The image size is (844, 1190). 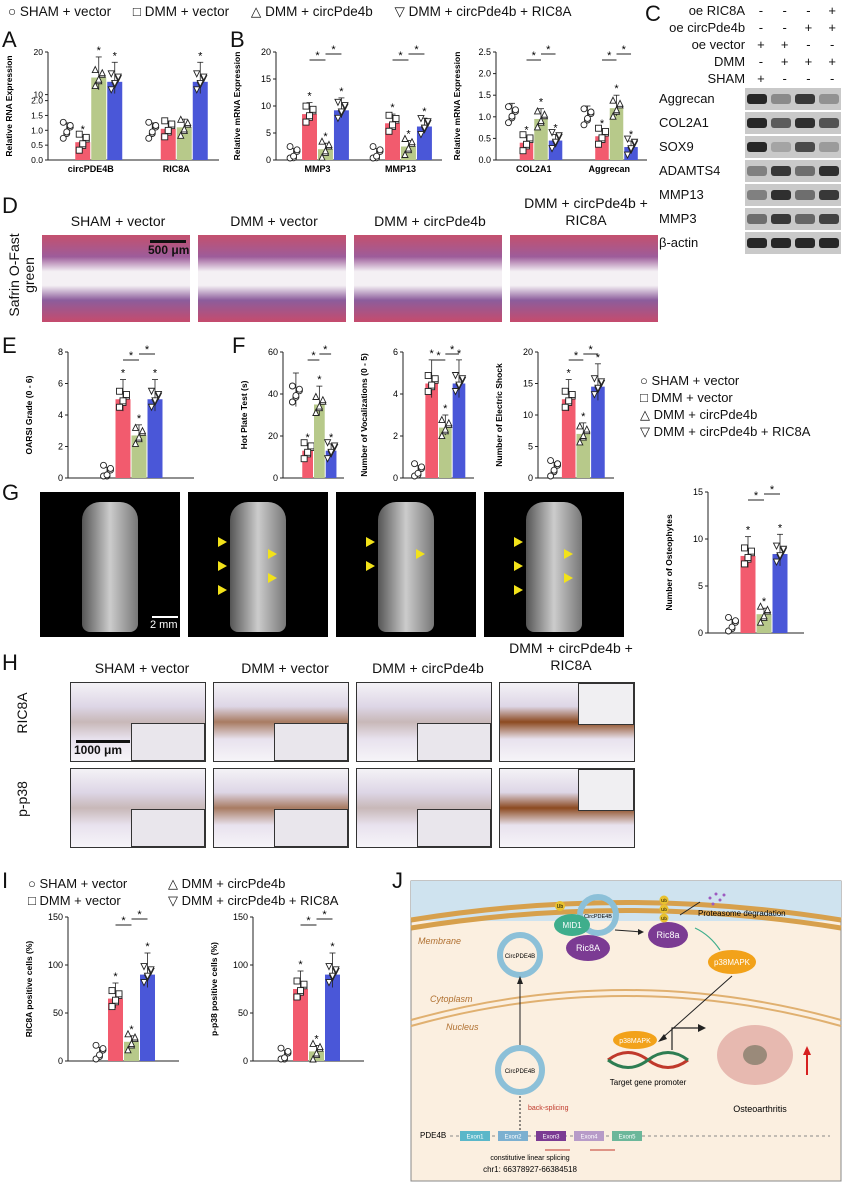 What do you see at coordinates (732, 431) in the screenshot?
I see `legend-f-ric8a: DMM + circPde4b + RIC8A` at bounding box center [732, 431].